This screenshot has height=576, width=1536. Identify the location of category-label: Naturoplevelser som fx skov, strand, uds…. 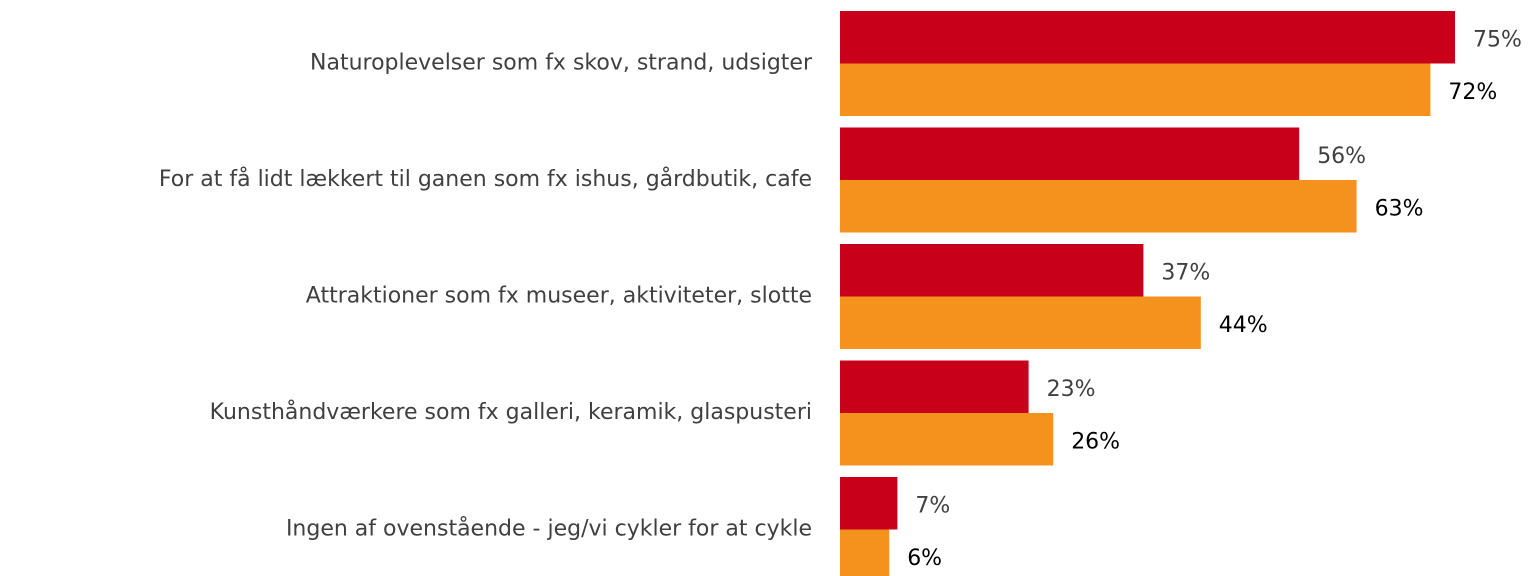
(561, 63).